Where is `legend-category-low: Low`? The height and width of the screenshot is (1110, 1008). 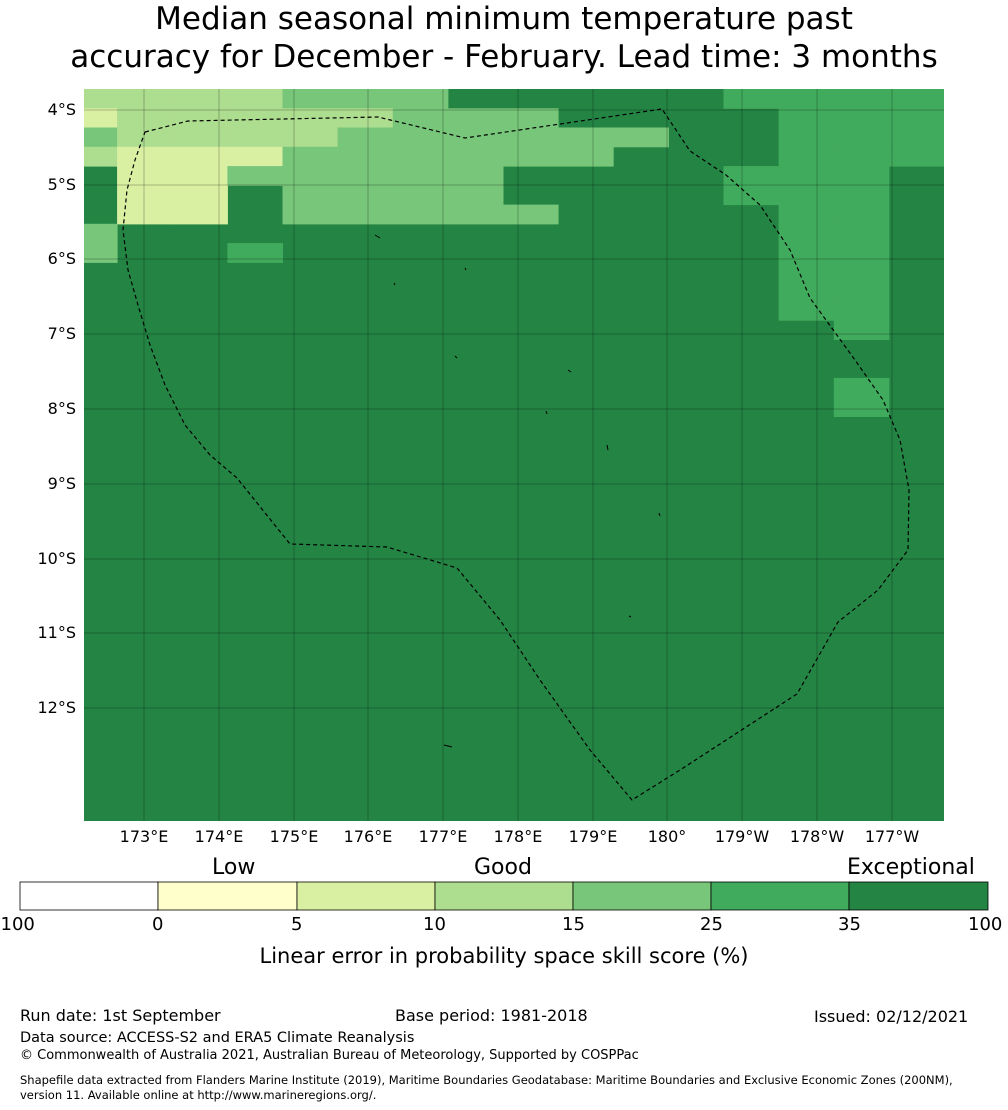
legend-category-low: Low is located at coordinates (234, 867).